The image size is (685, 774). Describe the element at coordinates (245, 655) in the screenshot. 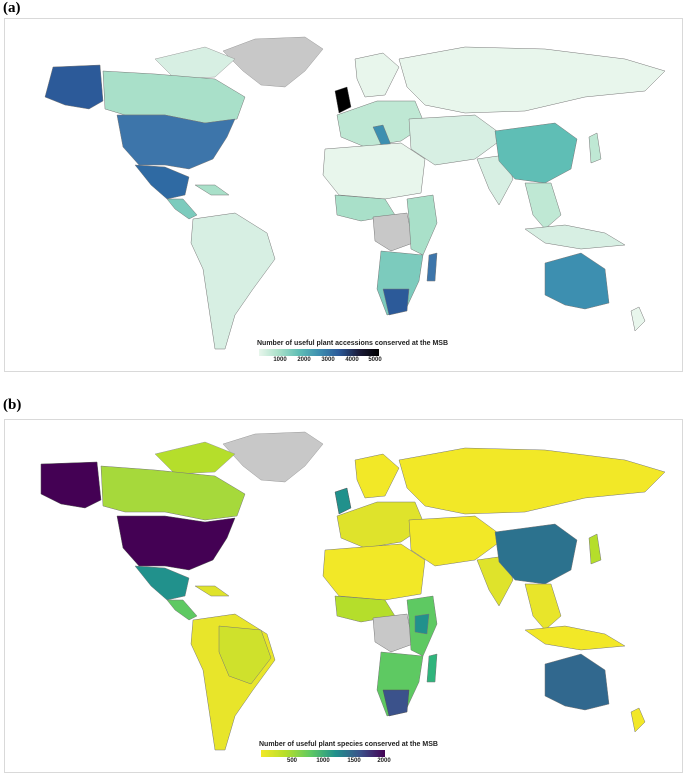

I see `brazil` at that location.